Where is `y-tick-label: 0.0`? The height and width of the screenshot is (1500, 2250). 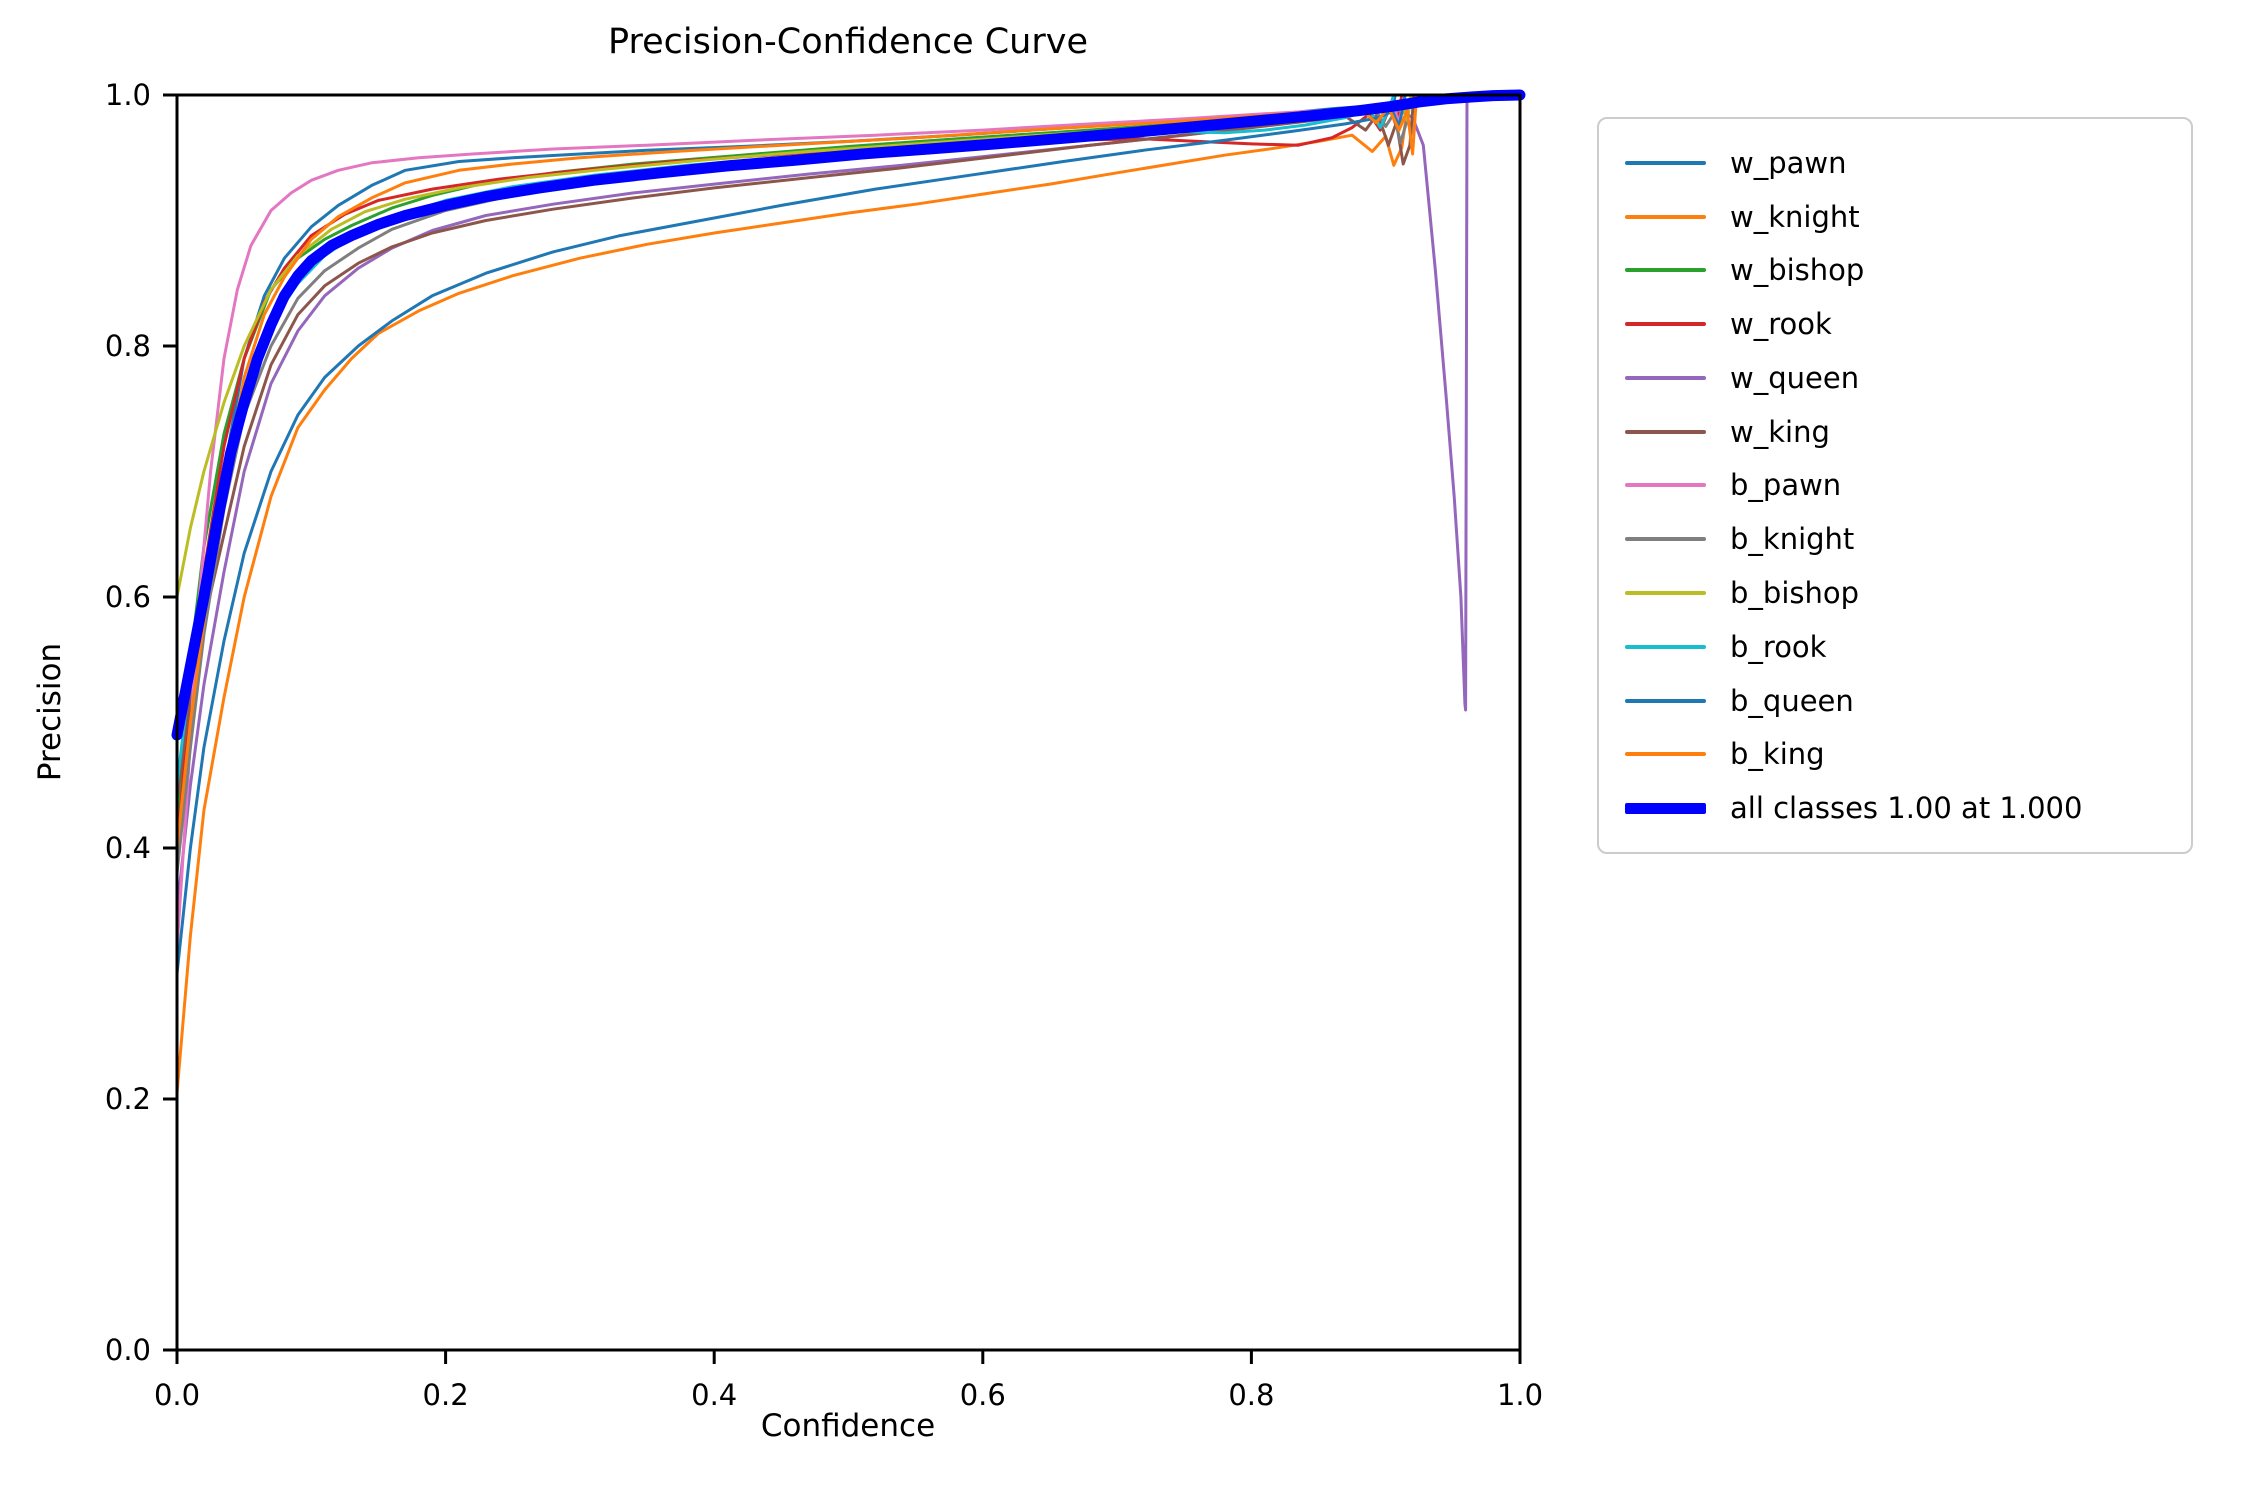 y-tick-label: 0.0 is located at coordinates (128, 1350).